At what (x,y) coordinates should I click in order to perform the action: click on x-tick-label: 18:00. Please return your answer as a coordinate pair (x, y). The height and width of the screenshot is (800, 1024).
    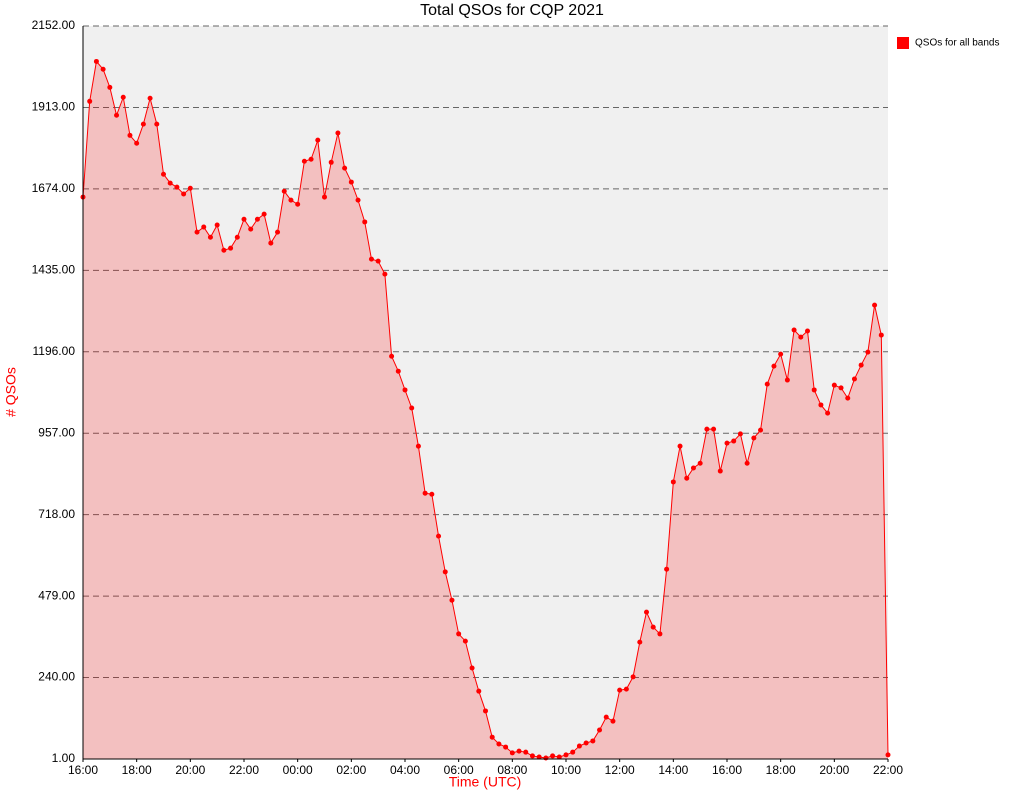
    Looking at the image, I should click on (781, 770).